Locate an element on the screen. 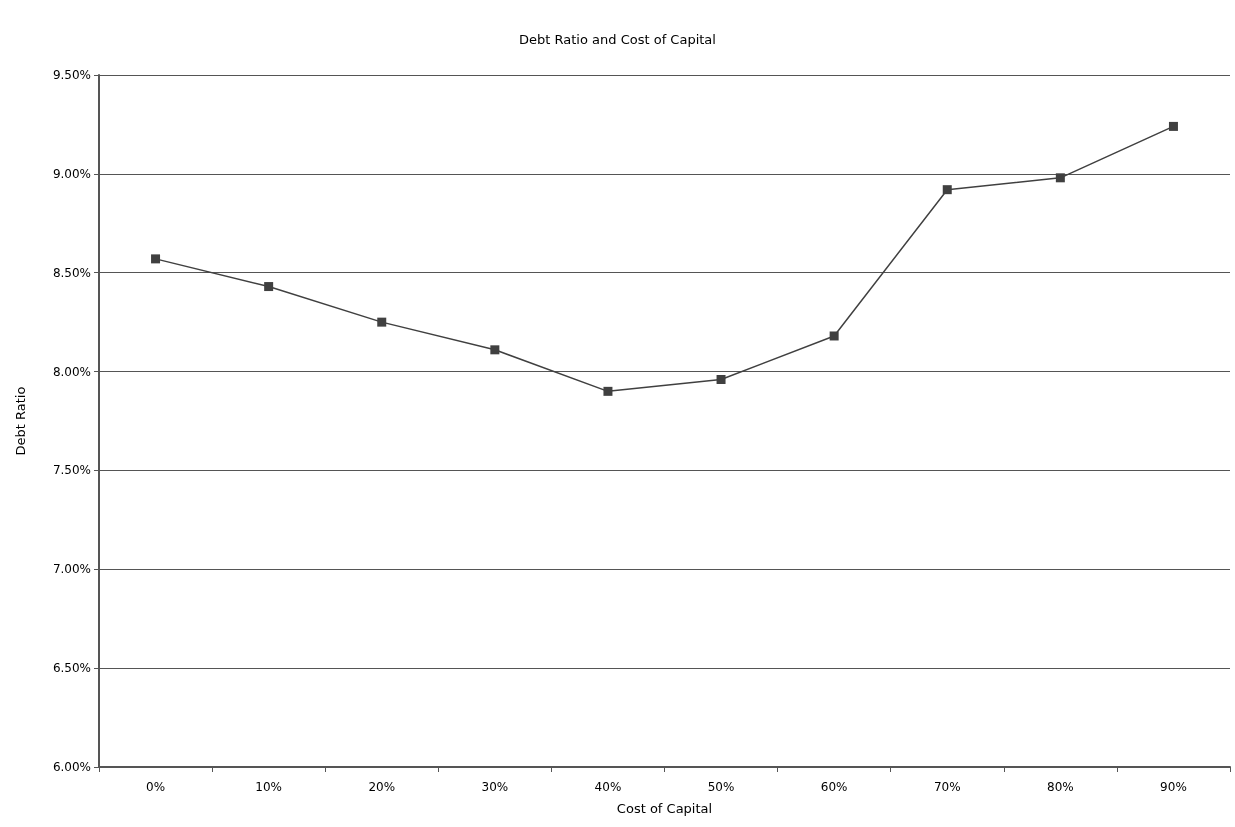 The width and height of the screenshot is (1235, 827). x-tick-label: 50% is located at coordinates (721, 787).